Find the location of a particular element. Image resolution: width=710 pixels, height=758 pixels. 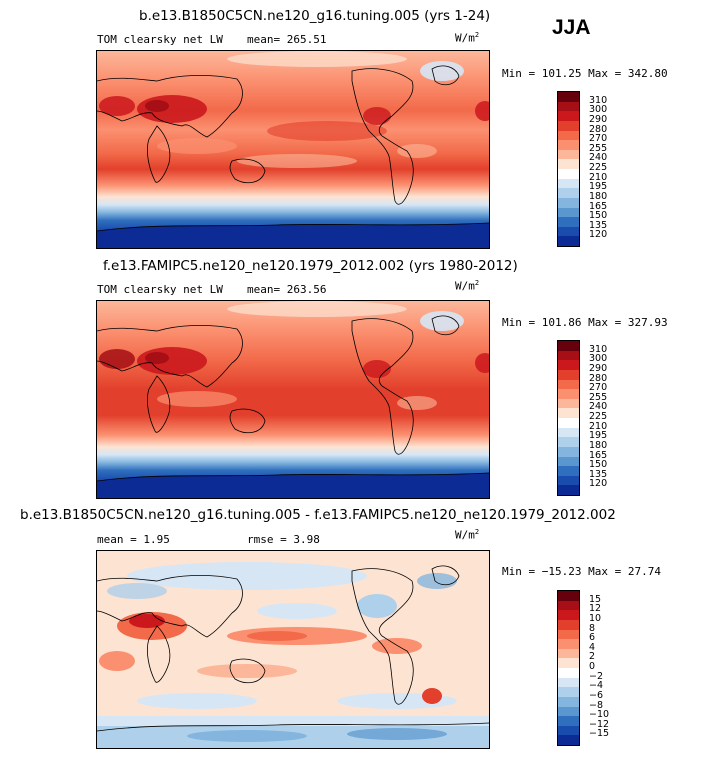

panel-1-map is located at coordinates (293, 149).